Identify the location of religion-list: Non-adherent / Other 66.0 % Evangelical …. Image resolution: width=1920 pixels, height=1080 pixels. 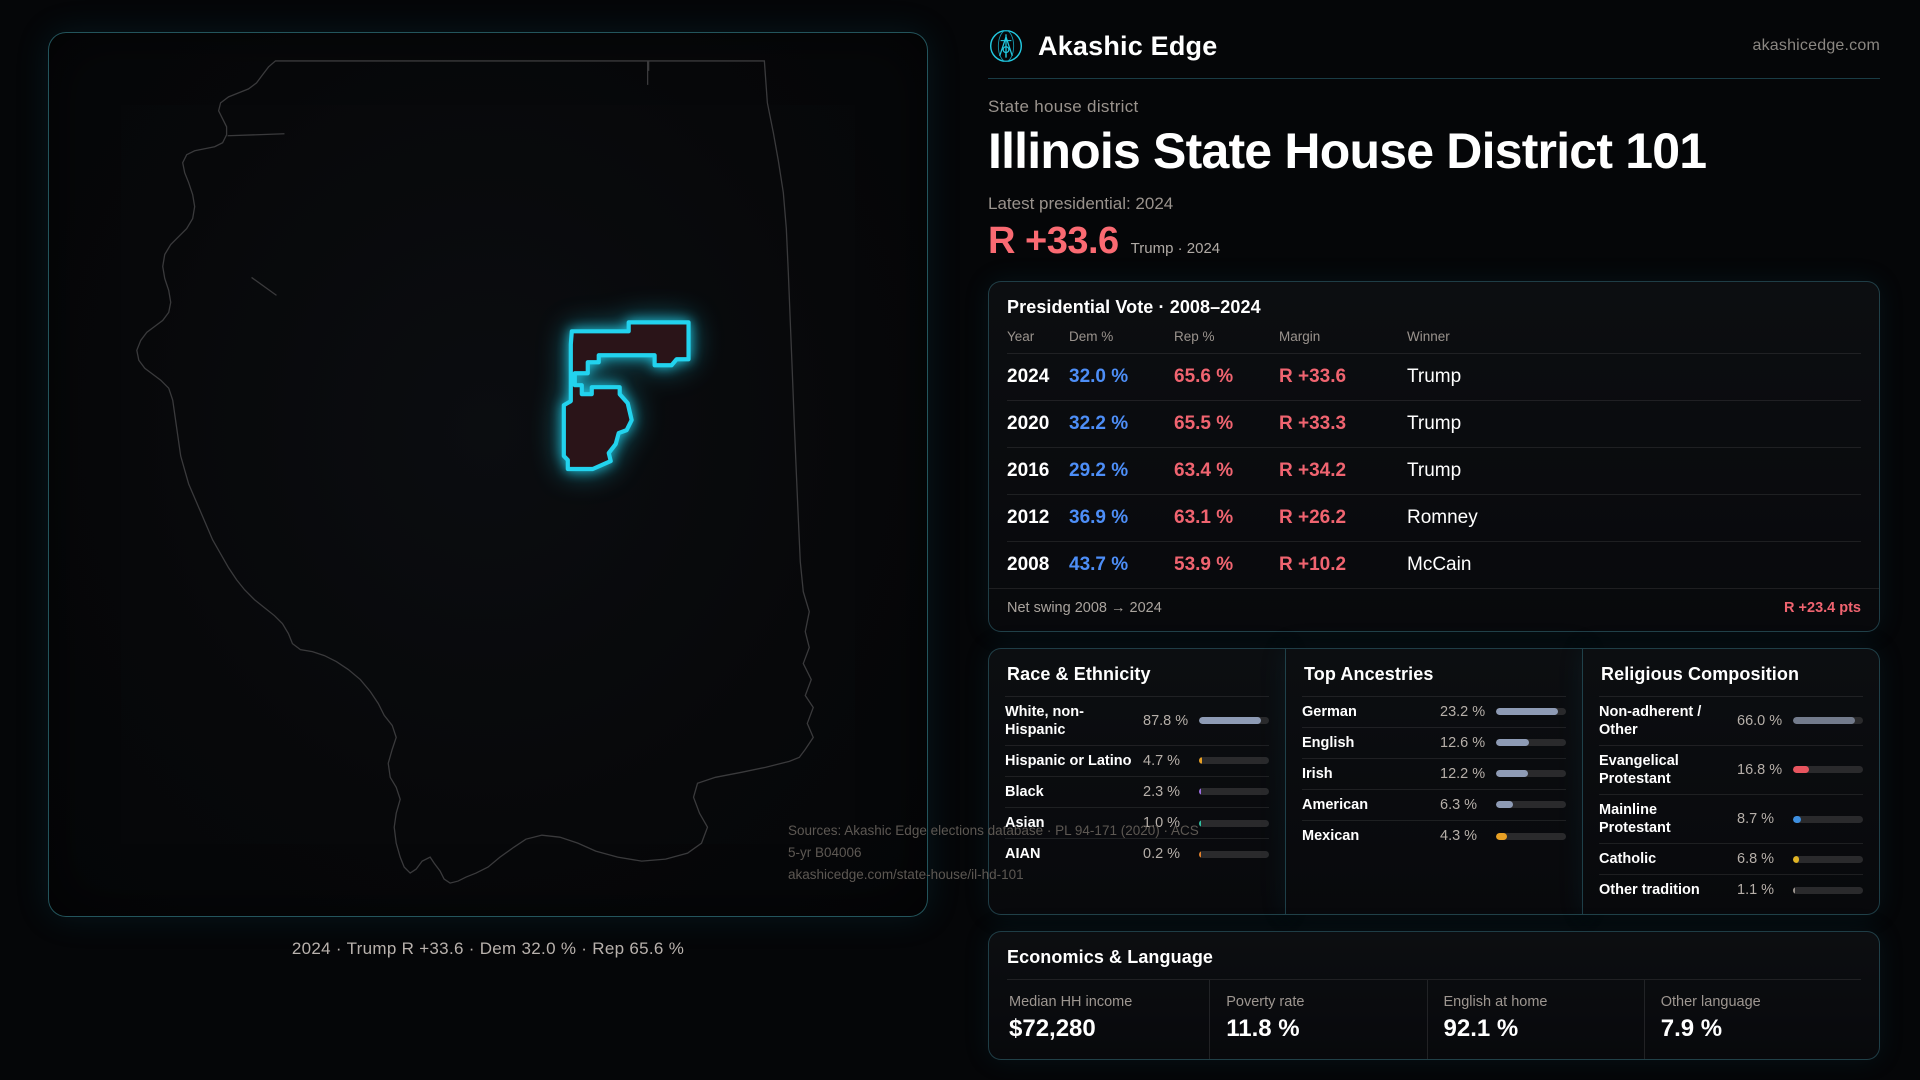
(1731, 804).